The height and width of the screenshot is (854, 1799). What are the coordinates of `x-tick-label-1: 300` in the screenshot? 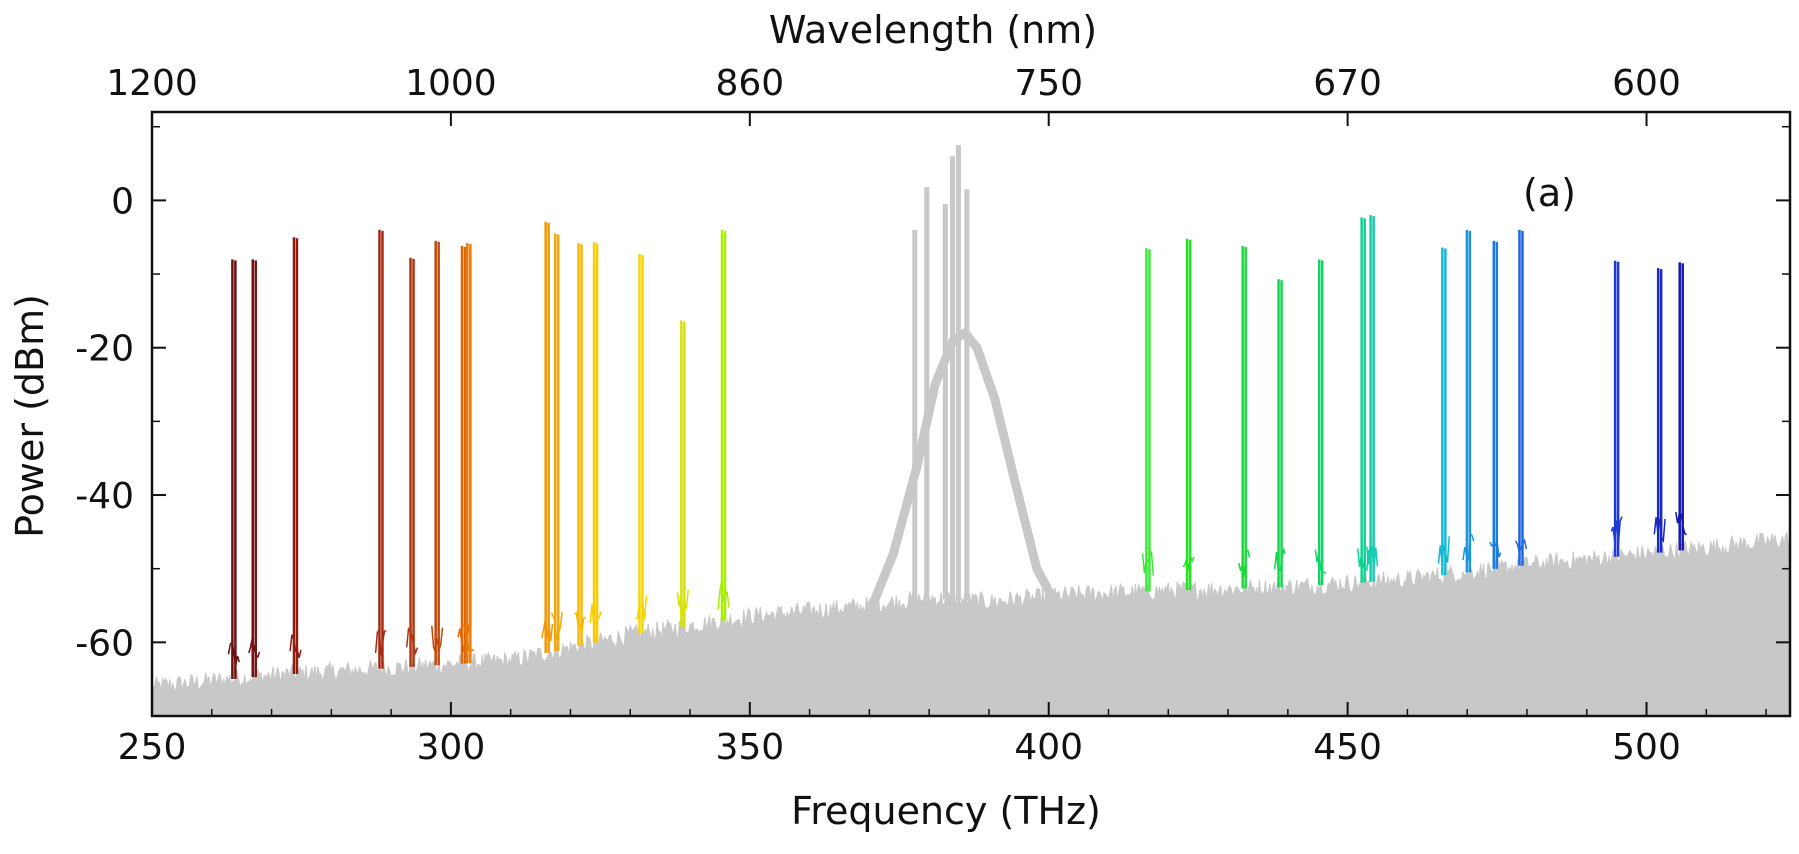 It's located at (451, 747).